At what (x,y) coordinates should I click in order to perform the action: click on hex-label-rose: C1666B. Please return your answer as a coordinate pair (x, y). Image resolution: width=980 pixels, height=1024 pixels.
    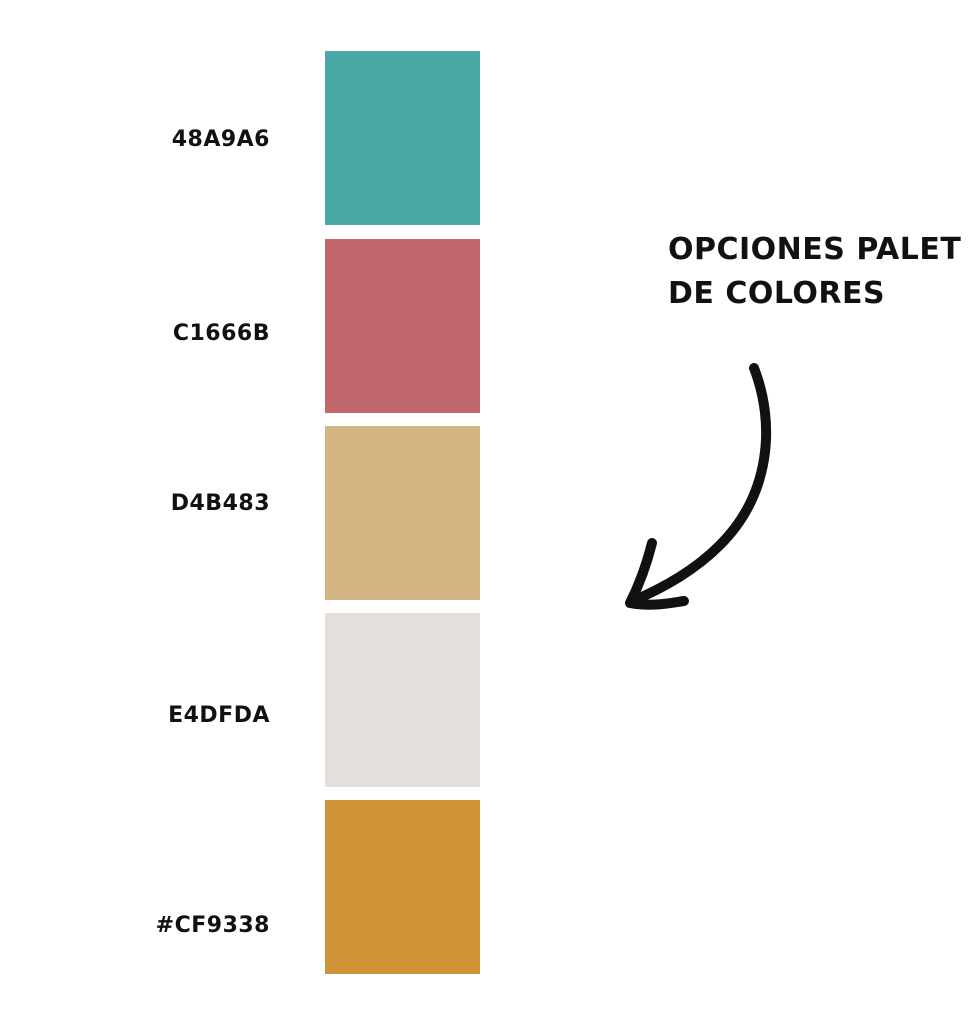
    Looking at the image, I should click on (221, 333).